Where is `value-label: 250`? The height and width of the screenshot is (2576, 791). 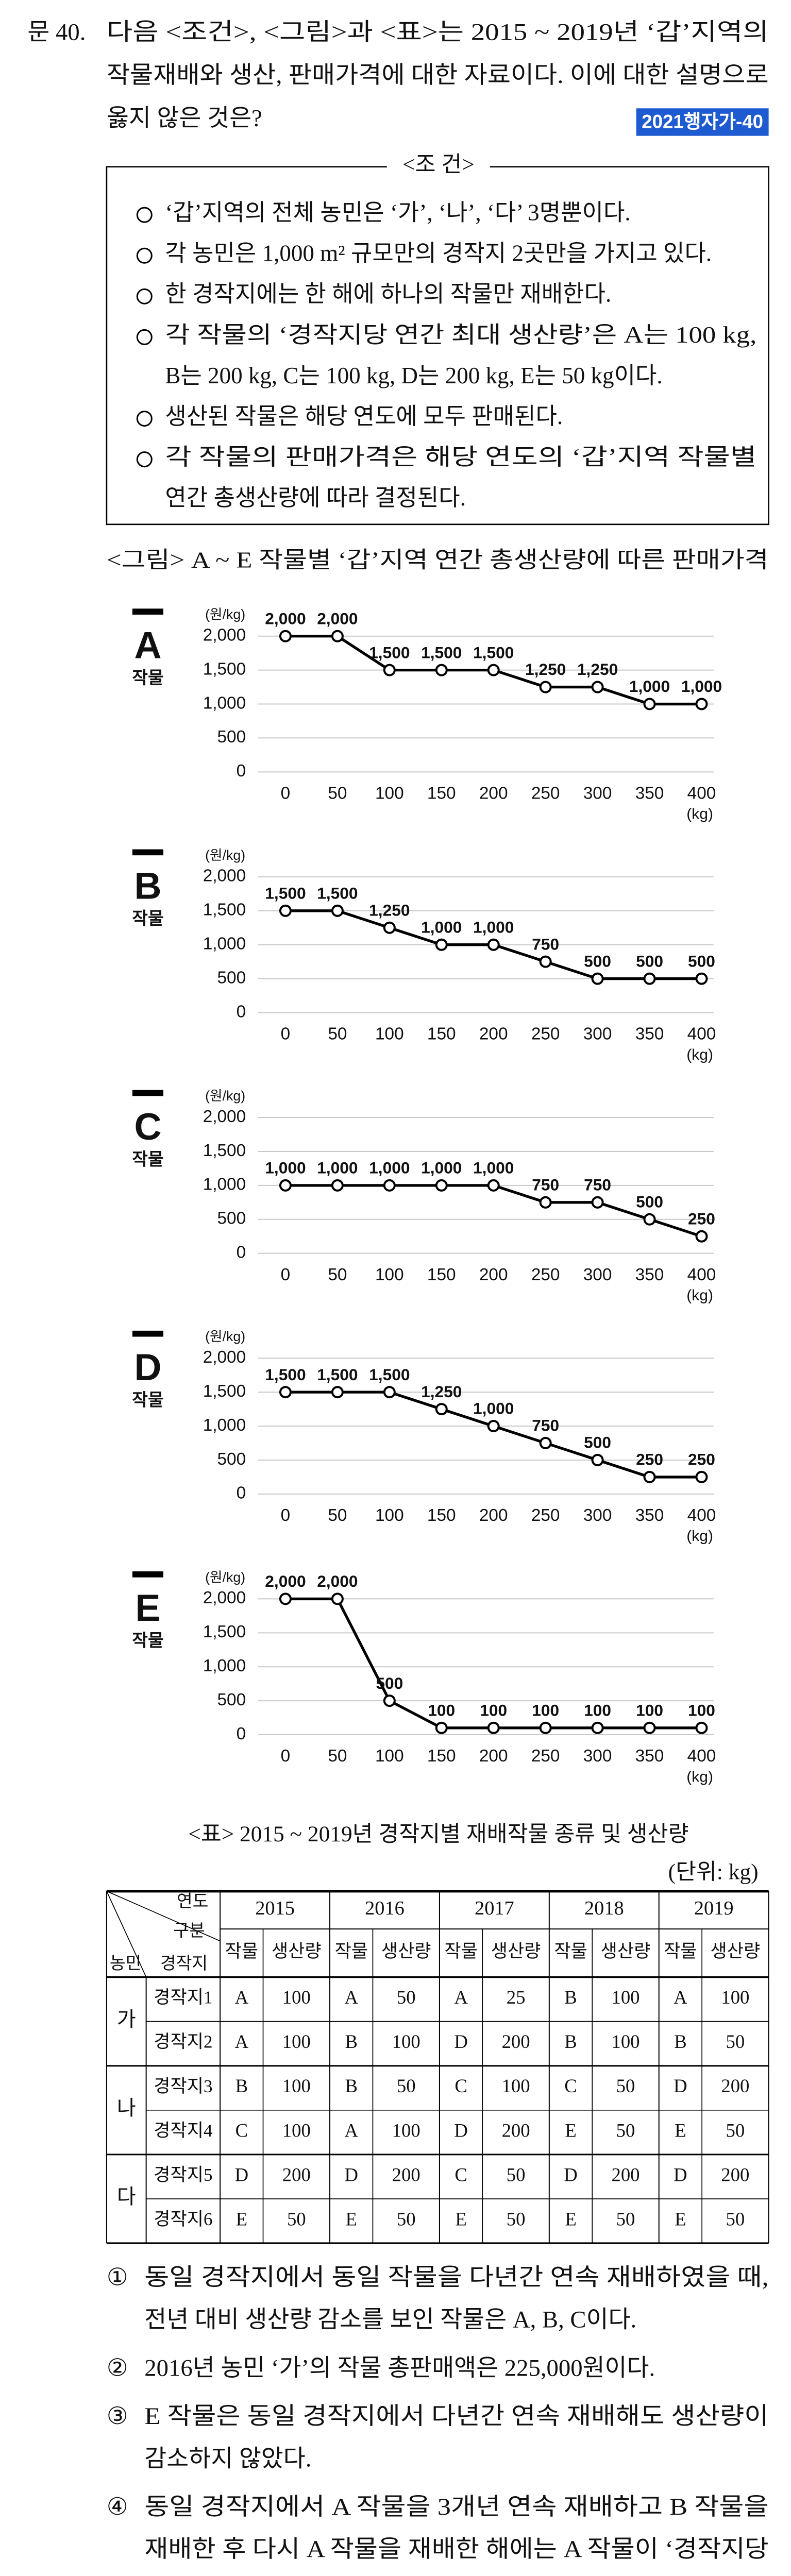
value-label: 250 is located at coordinates (649, 1460).